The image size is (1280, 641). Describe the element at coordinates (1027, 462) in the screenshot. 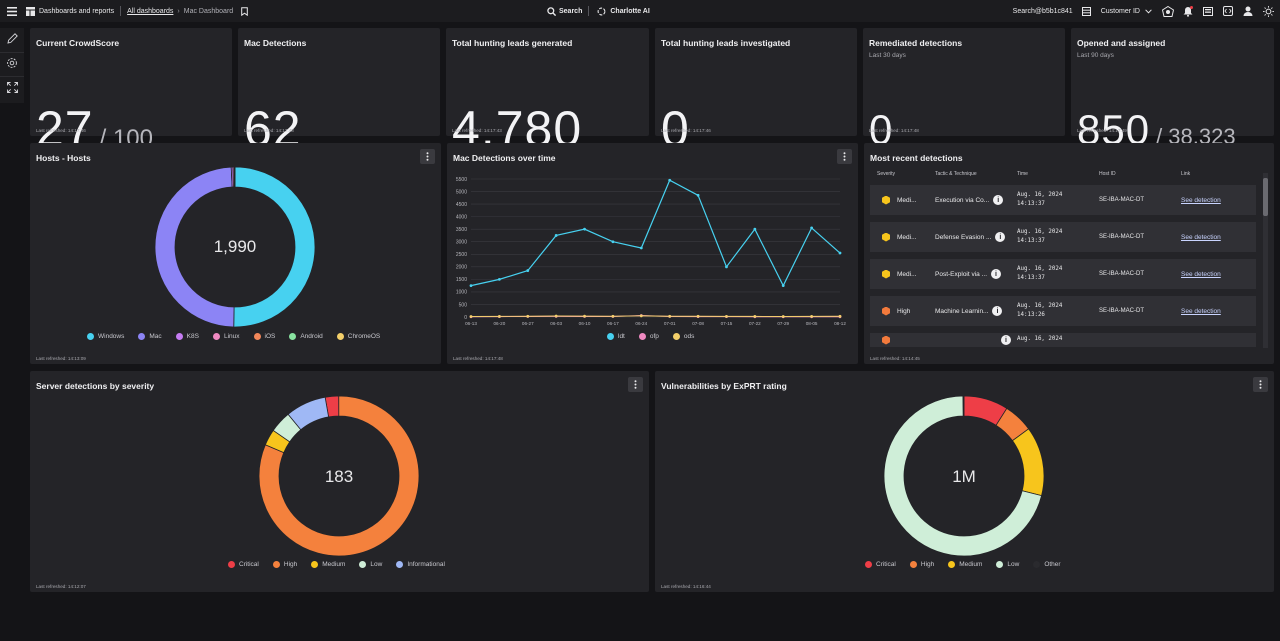

I see `donut-slice-medium` at that location.